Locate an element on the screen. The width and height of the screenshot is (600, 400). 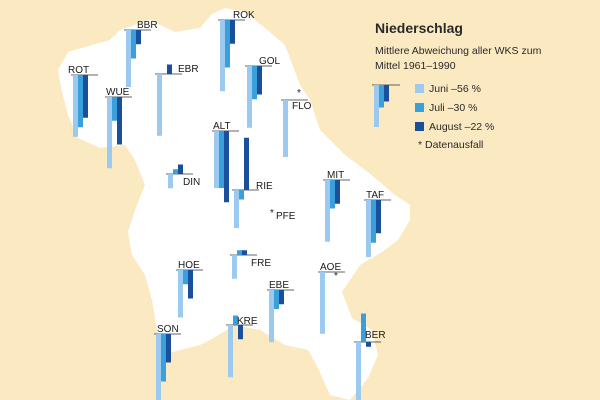
station-ebr: EBR is located at coordinates (177, 100).